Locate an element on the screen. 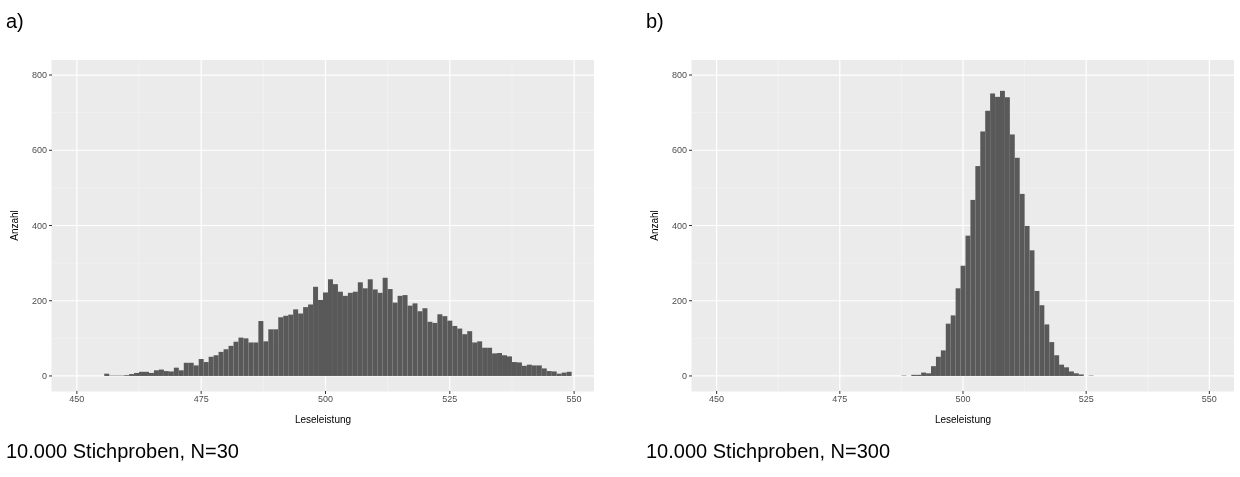 The width and height of the screenshot is (1240, 477). text: 10.000 Stichproben, N=300 is located at coordinates (768, 451).